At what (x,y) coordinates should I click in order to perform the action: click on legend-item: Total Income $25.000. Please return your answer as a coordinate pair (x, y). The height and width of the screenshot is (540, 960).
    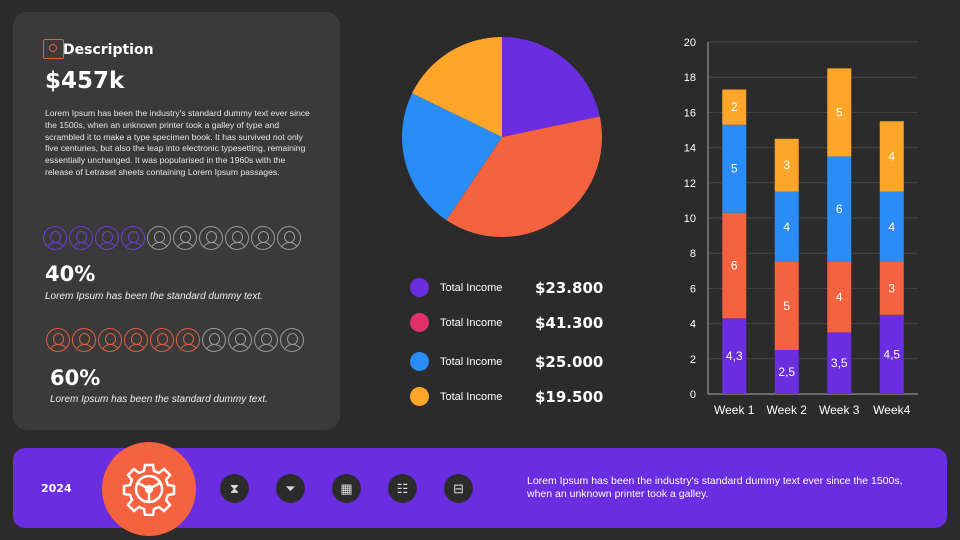
    Looking at the image, I should click on (506, 361).